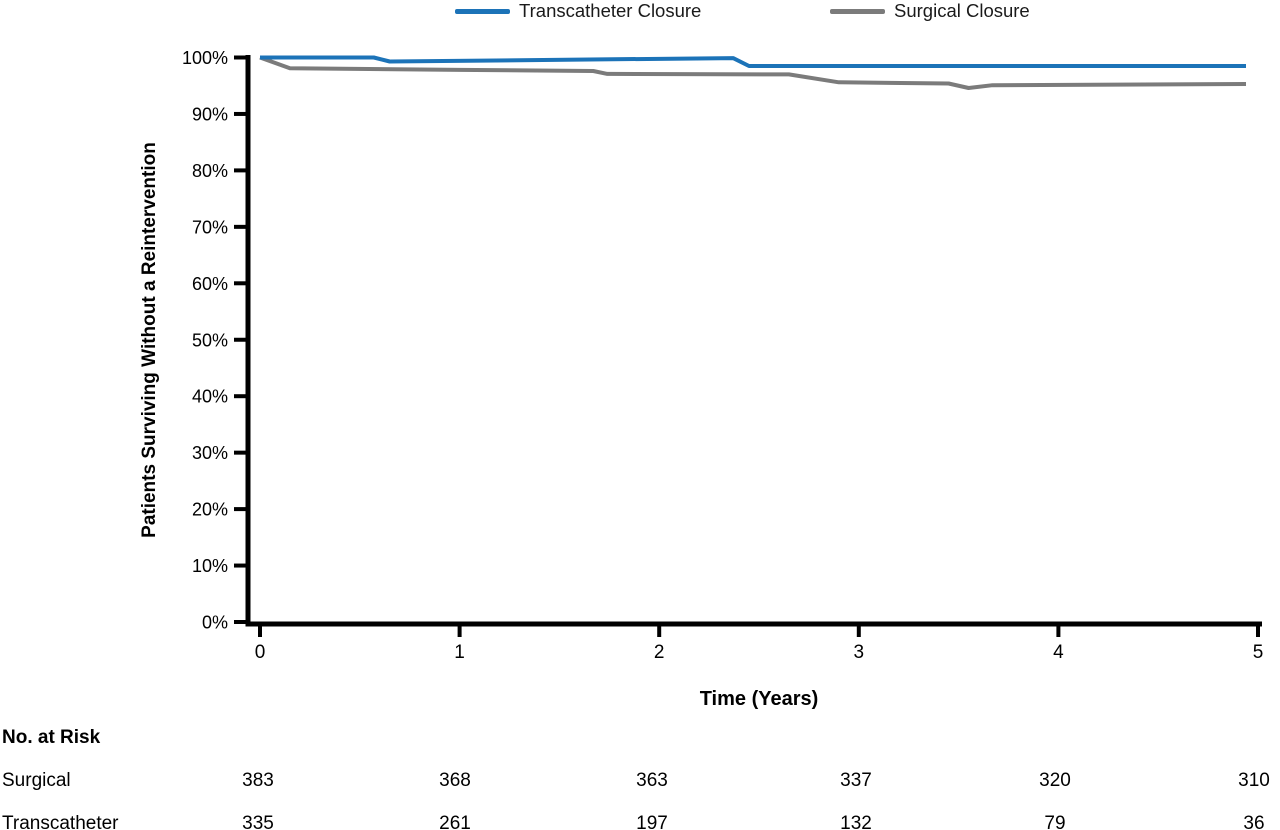  What do you see at coordinates (856, 821) in the screenshot?
I see `risk-value: 132` at bounding box center [856, 821].